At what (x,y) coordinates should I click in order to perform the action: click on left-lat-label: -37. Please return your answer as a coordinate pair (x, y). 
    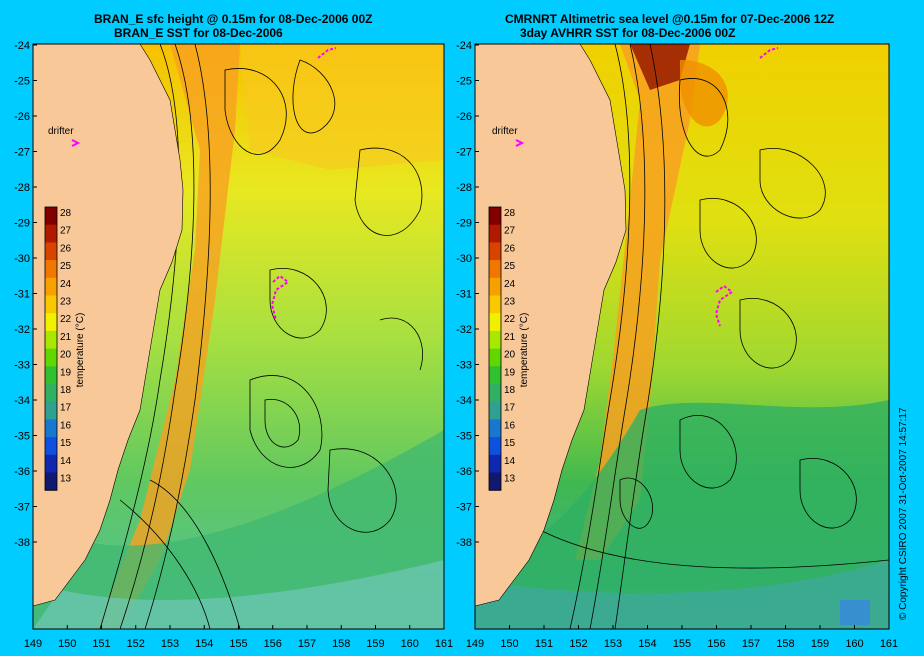
    Looking at the image, I should click on (22, 508).